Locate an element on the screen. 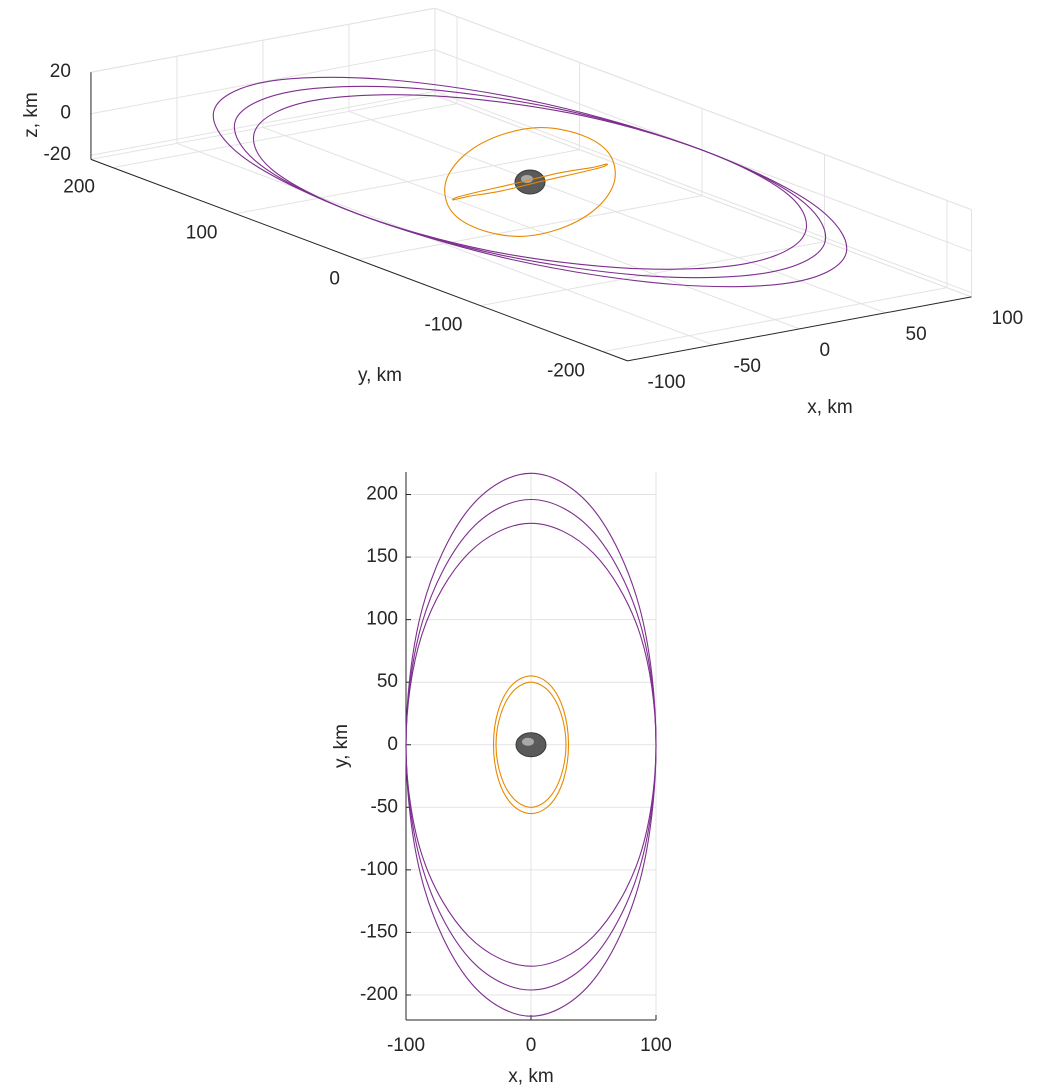 This screenshot has width=1051, height=1091. y-axis is located at coordinates (359, 260).